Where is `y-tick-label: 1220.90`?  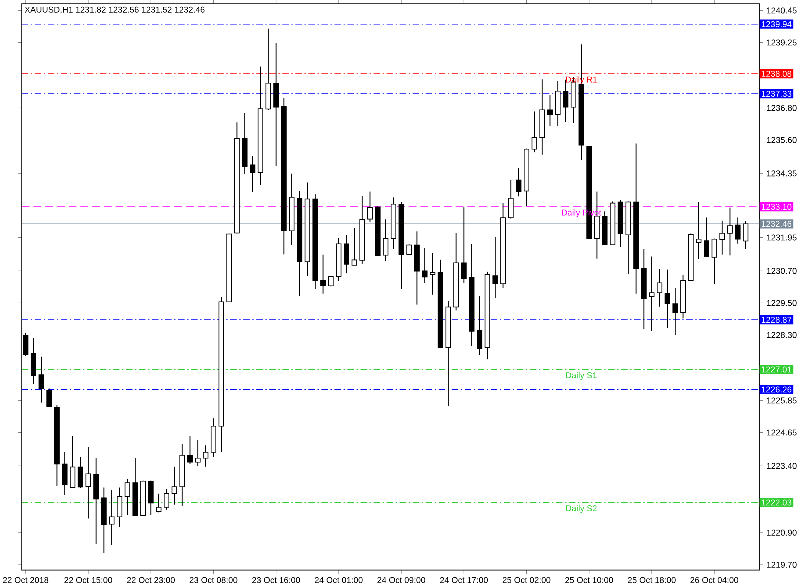
y-tick-label: 1220.90 is located at coordinates (782, 533).